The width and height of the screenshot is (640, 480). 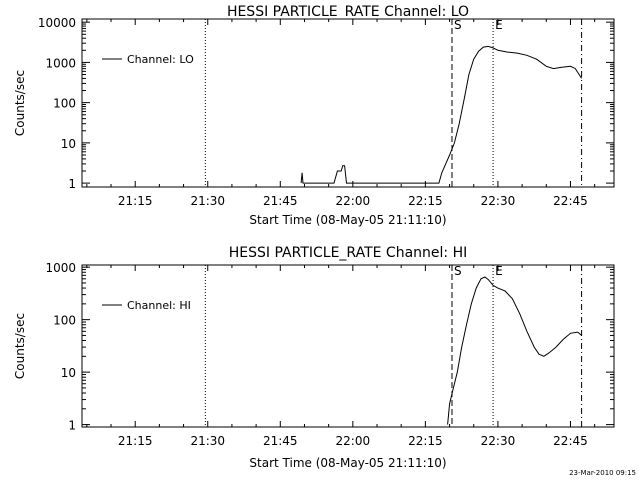 What do you see at coordinates (159, 305) in the screenshot?
I see `legend-label: Channel: HI` at bounding box center [159, 305].